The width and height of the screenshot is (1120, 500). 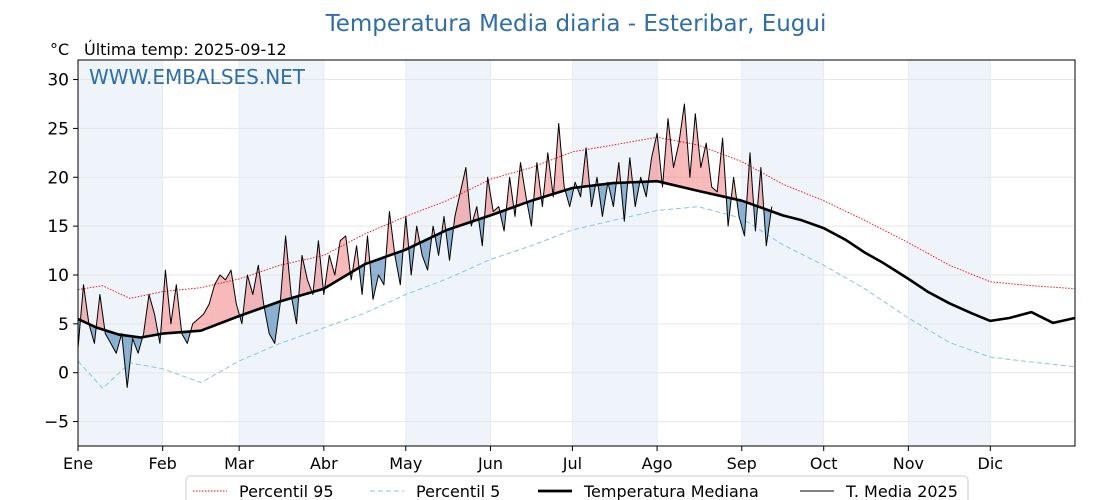 I want to click on legend-label-p5: Percentil 5, so click(x=458, y=491).